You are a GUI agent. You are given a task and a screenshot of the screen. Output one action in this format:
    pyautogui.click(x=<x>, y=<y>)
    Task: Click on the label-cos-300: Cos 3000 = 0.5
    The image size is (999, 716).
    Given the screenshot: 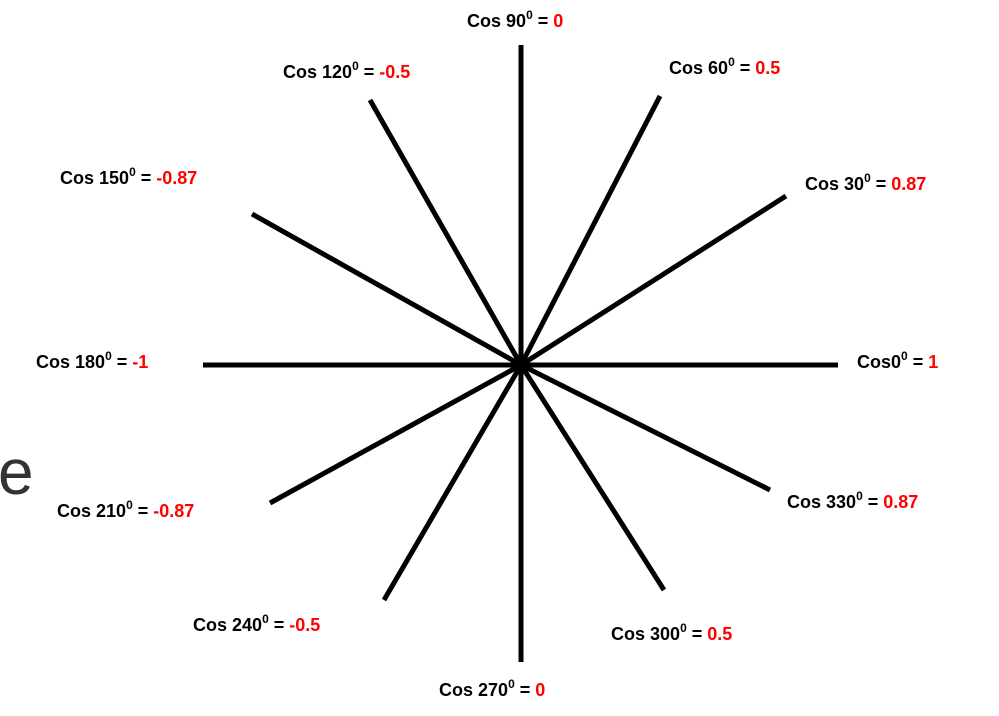 What is the action you would take?
    pyautogui.click(x=672, y=632)
    